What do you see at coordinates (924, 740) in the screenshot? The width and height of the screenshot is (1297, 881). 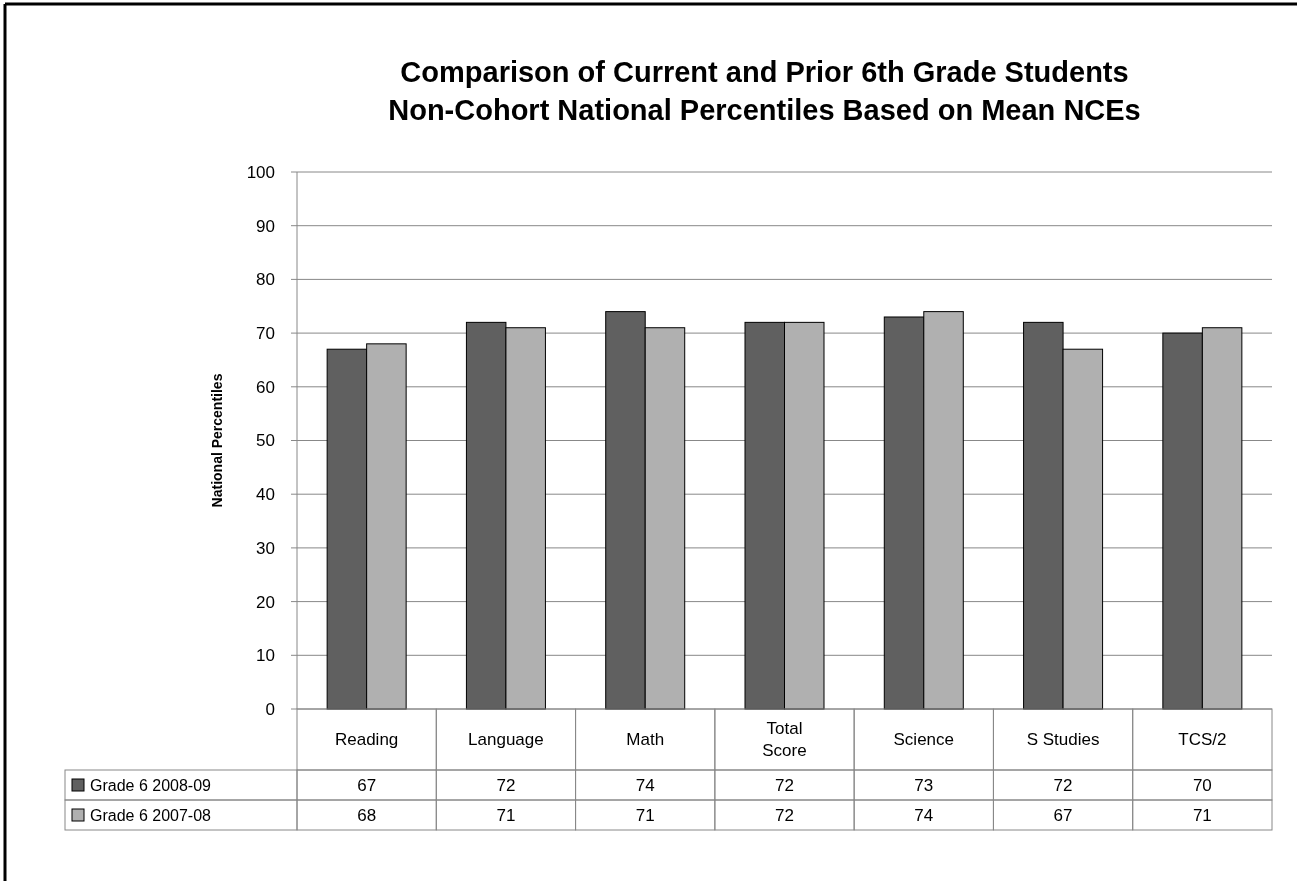 I see `x-tick-label: Science` at bounding box center [924, 740].